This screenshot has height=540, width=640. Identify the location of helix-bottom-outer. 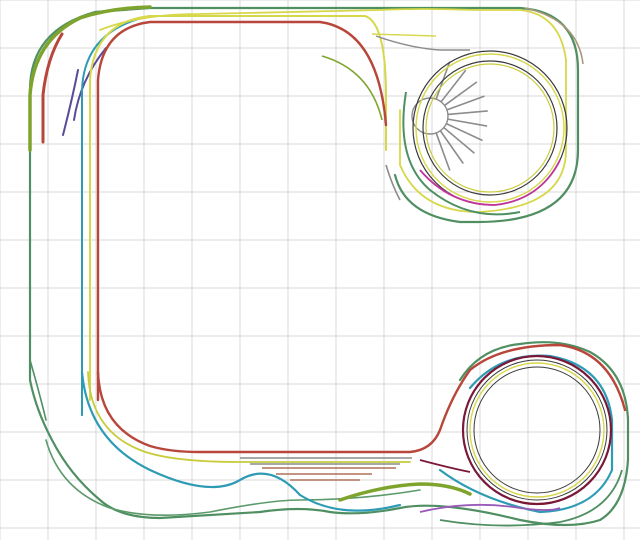
(537, 430).